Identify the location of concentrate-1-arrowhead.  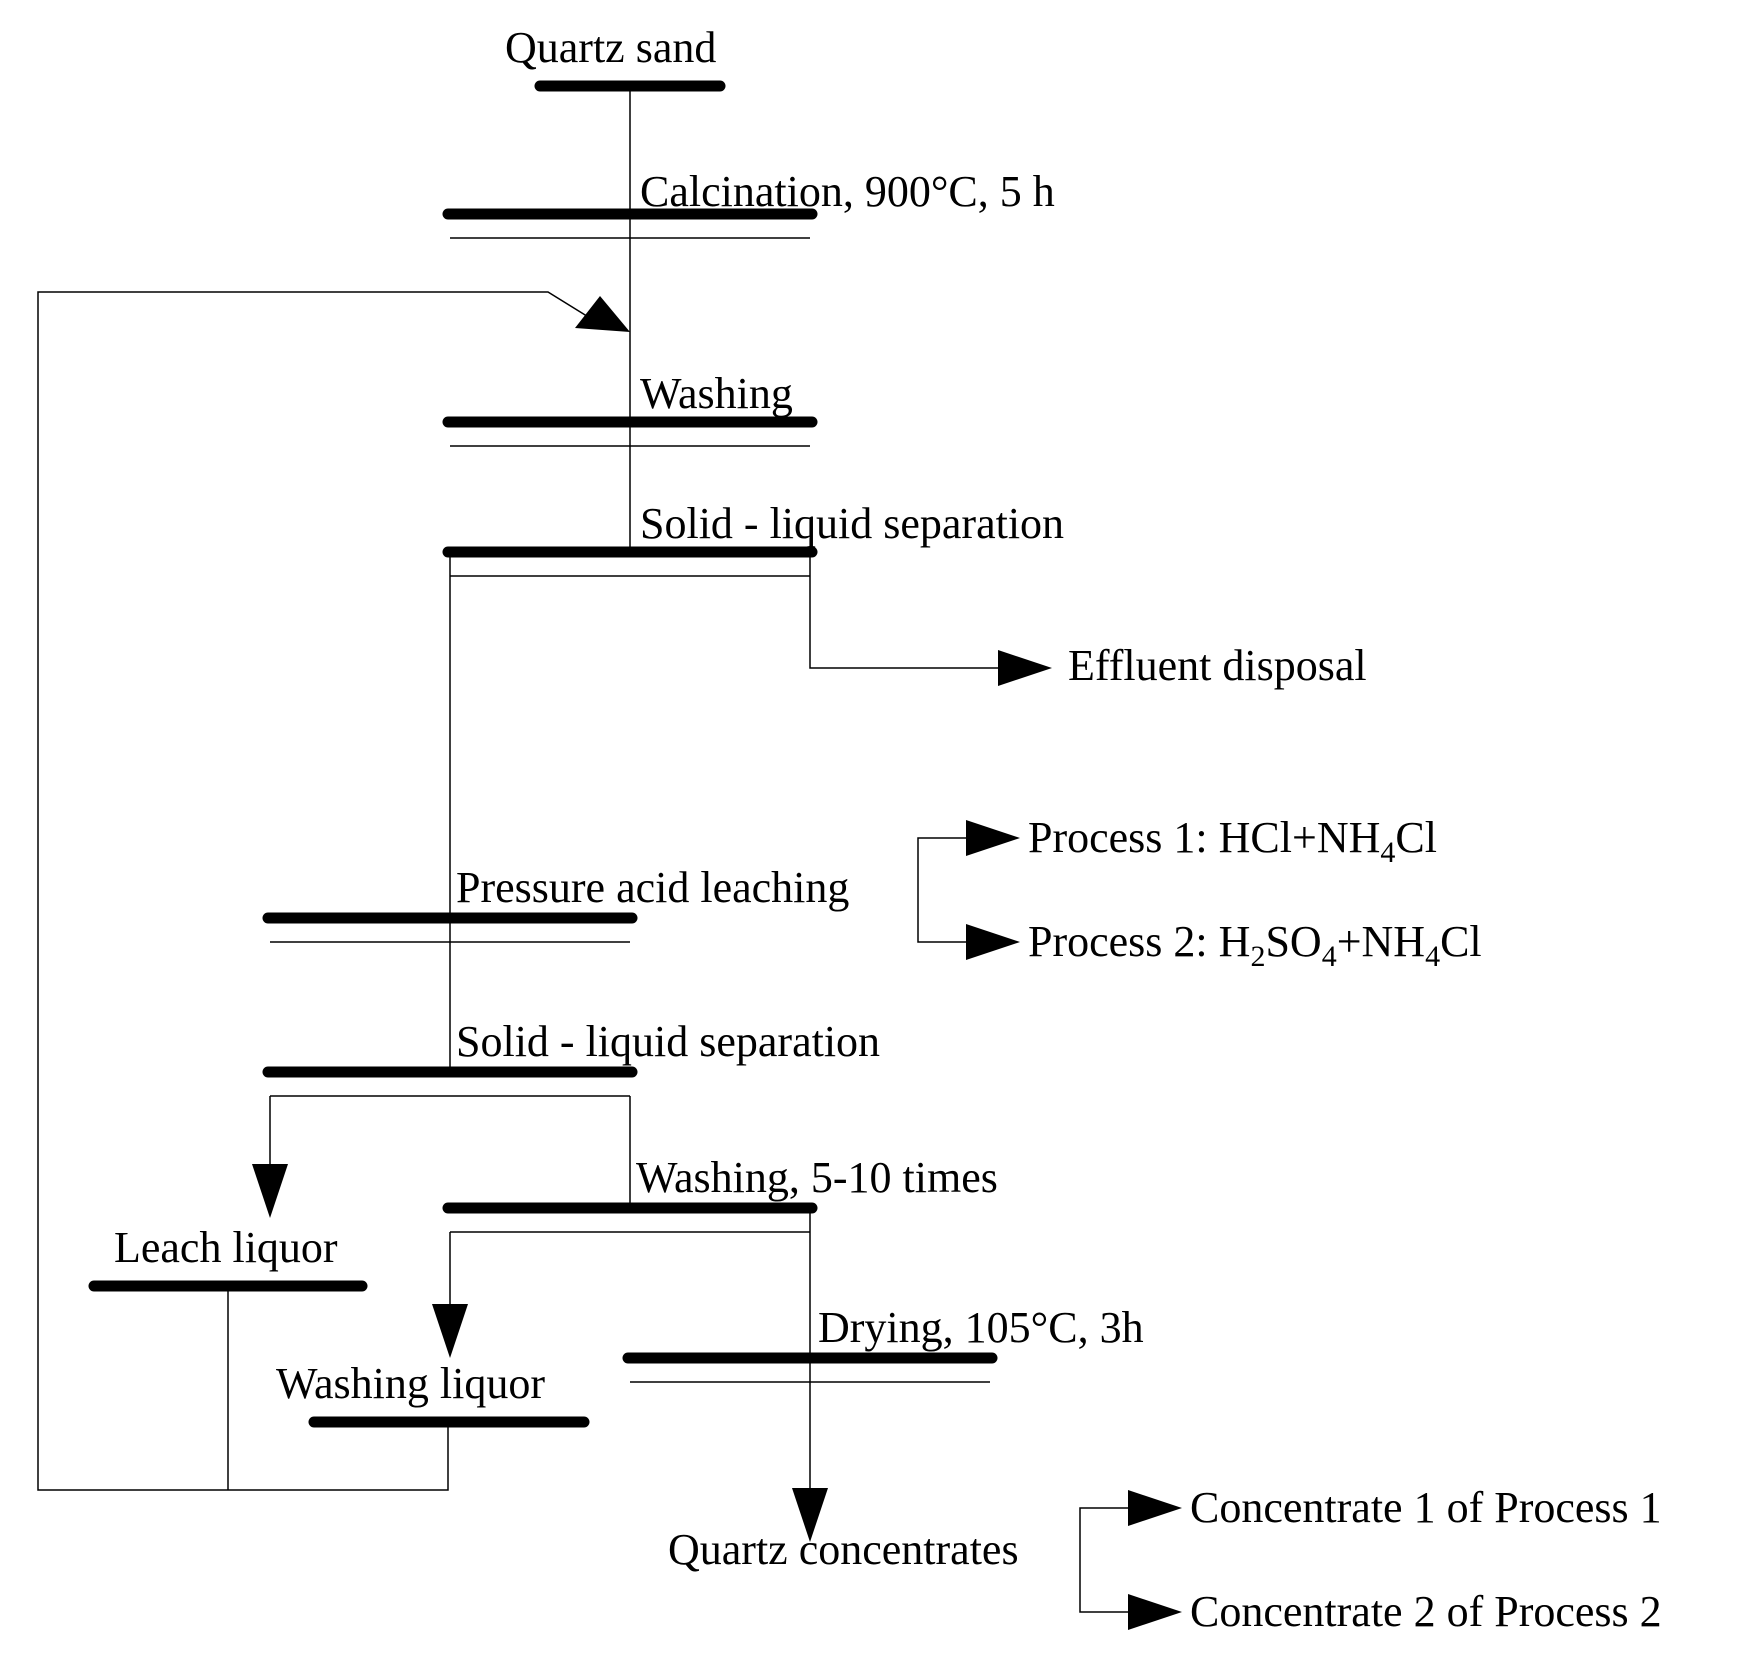
(1155, 1508).